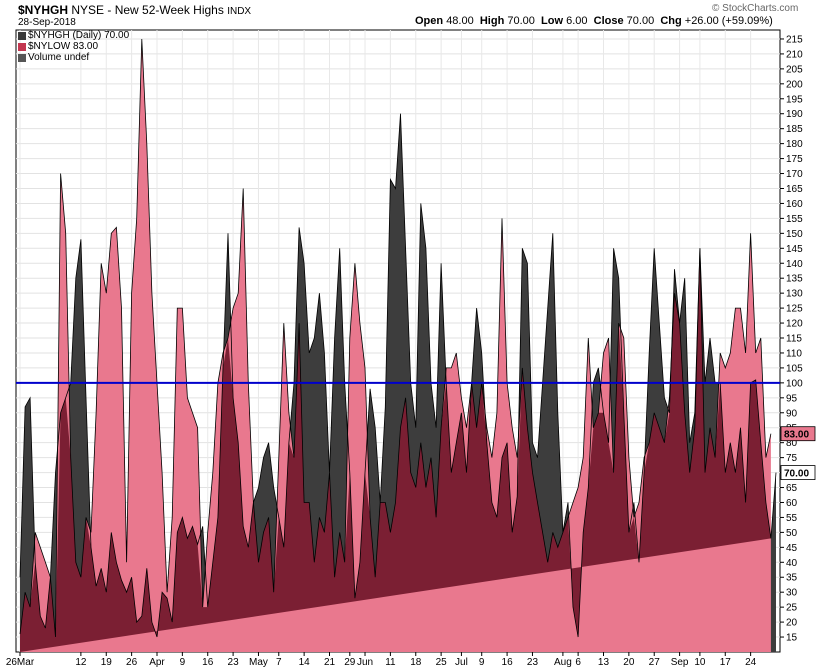 This screenshot has height=668, width=820. What do you see at coordinates (63, 46) in the screenshot?
I see `legend-label: $NYLOW 83.00` at bounding box center [63, 46].